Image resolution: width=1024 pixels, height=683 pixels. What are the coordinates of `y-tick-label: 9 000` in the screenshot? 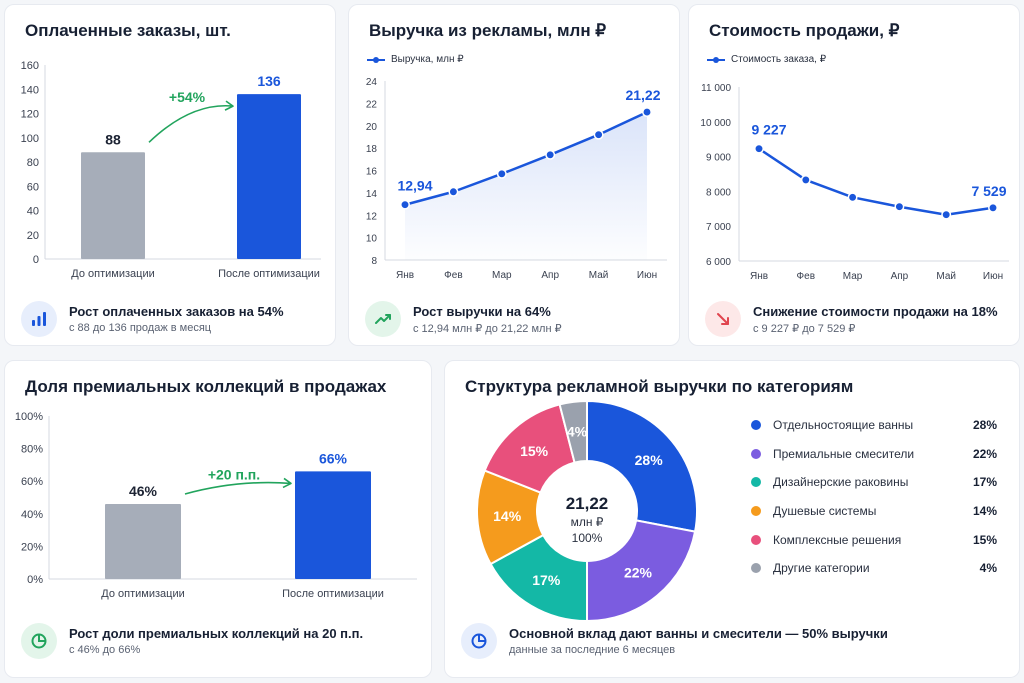 It's located at (718, 158).